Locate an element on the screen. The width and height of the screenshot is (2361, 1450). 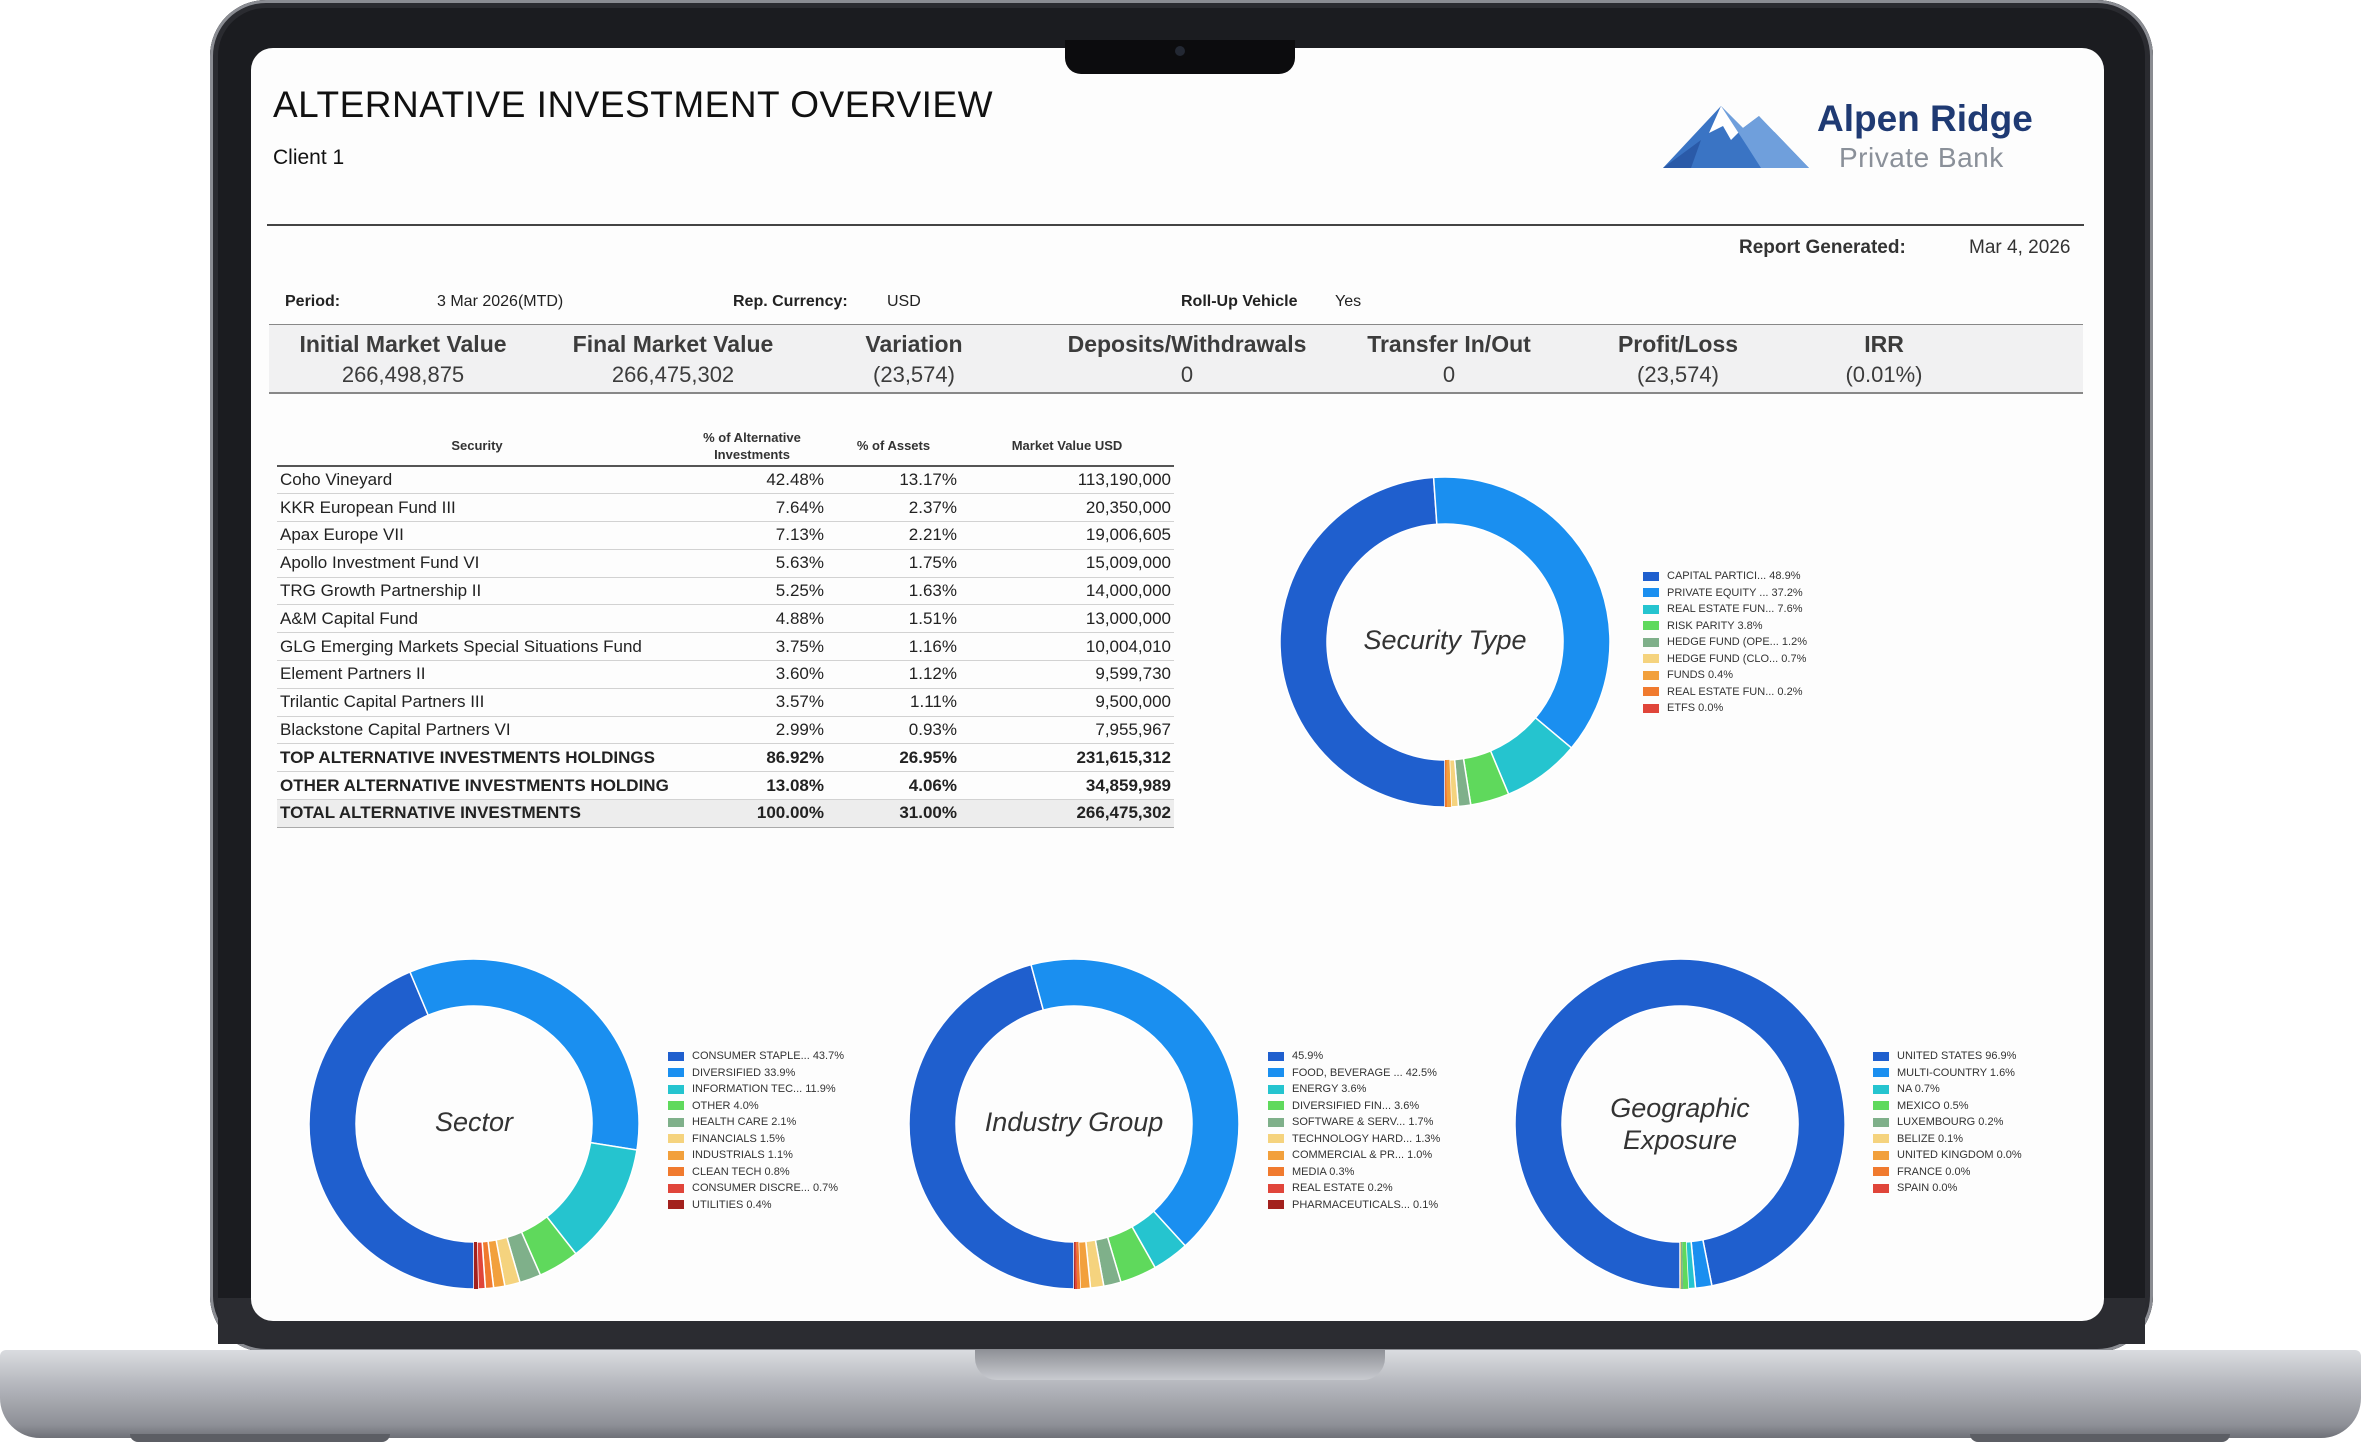
legend-item: UNITED KINGDOM 0.0% is located at coordinates (1947, 1155).